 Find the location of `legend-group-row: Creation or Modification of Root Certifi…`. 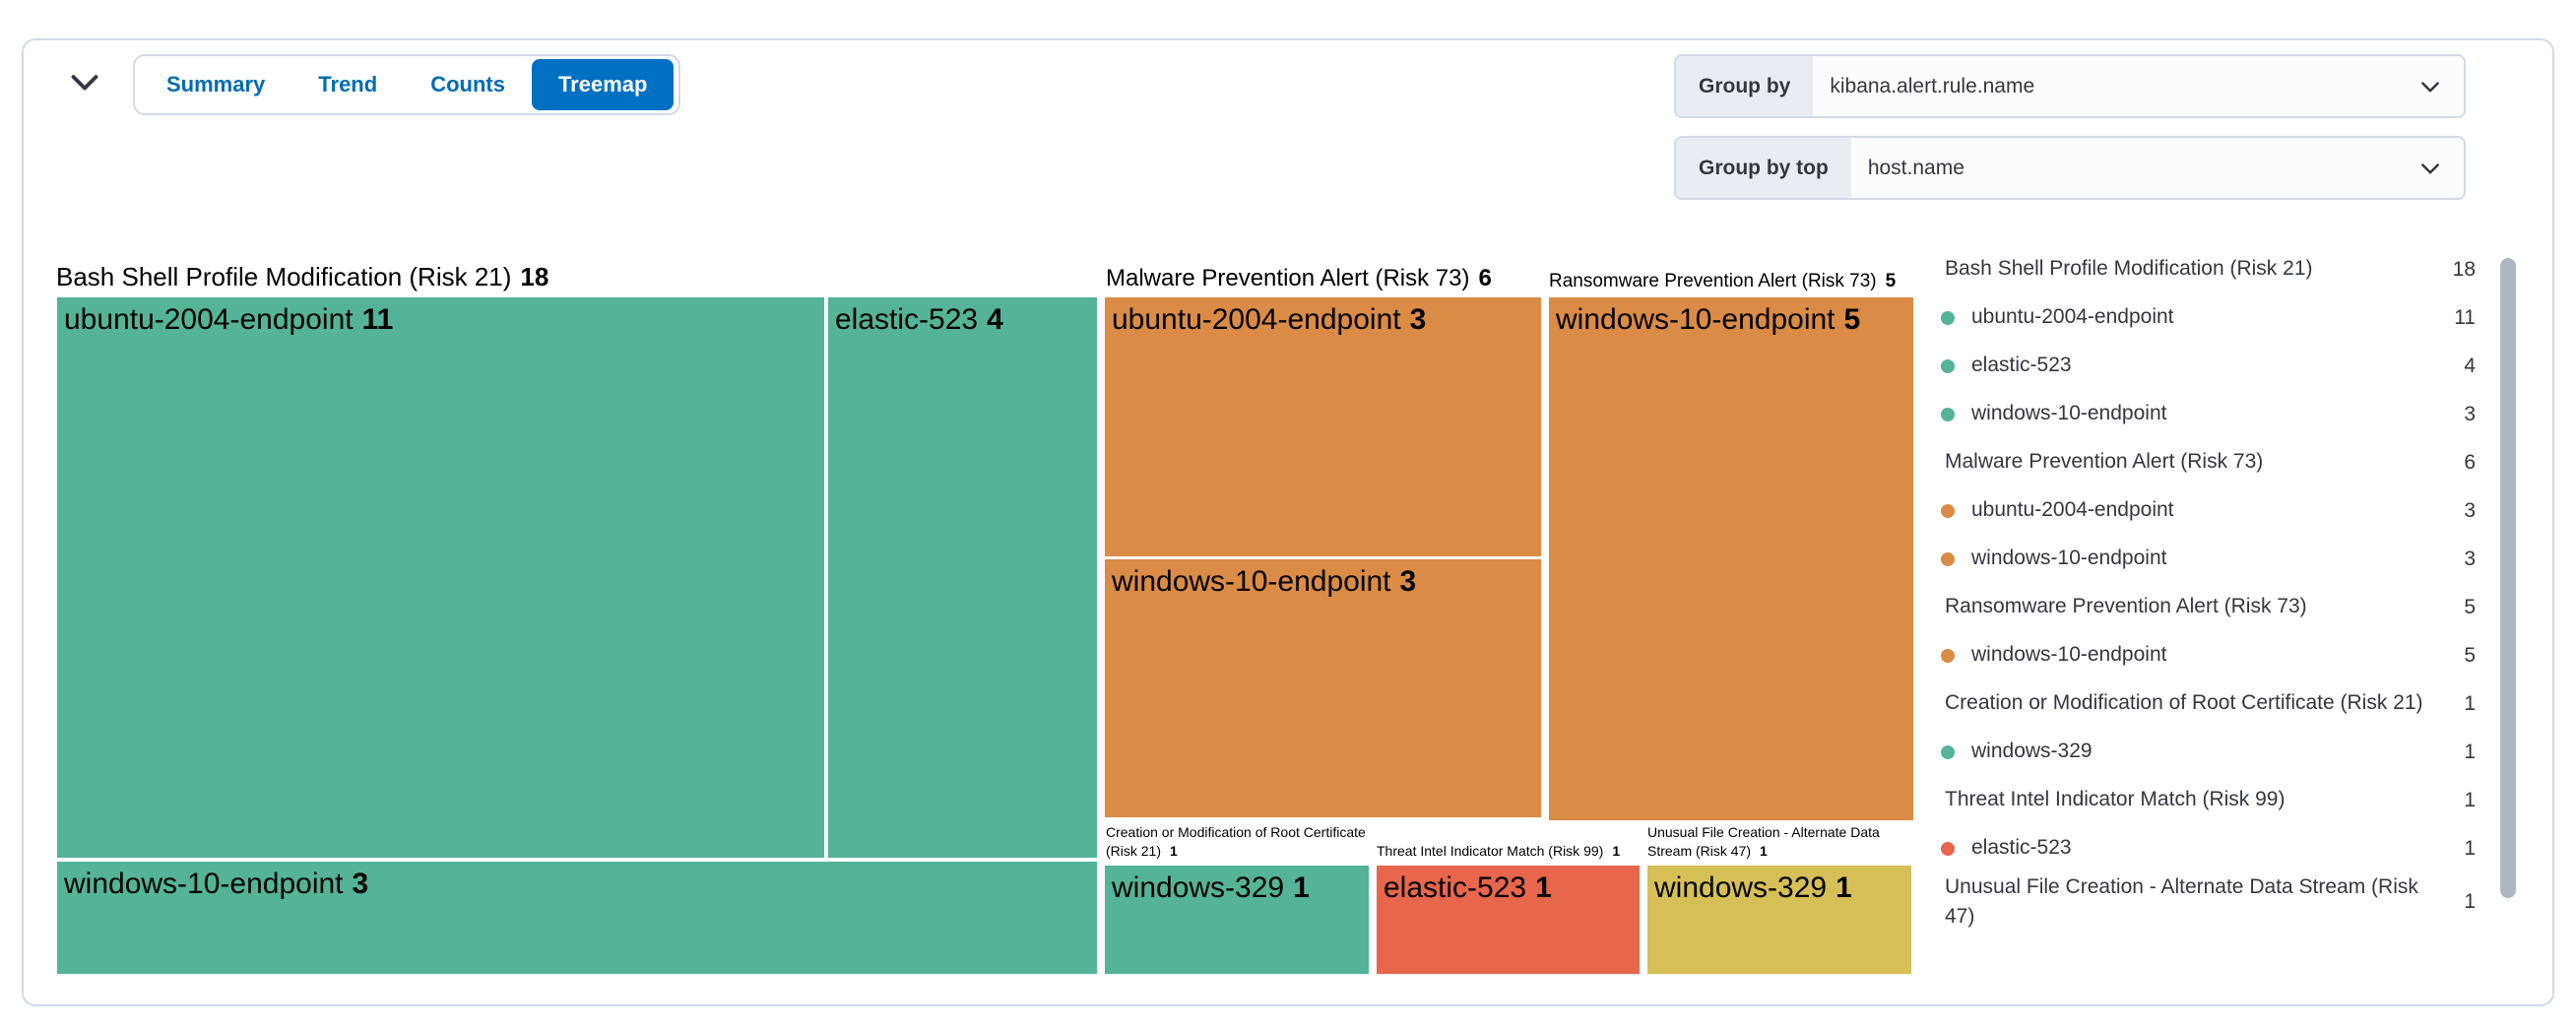

legend-group-row: Creation or Modification of Root Certifi… is located at coordinates (2210, 703).